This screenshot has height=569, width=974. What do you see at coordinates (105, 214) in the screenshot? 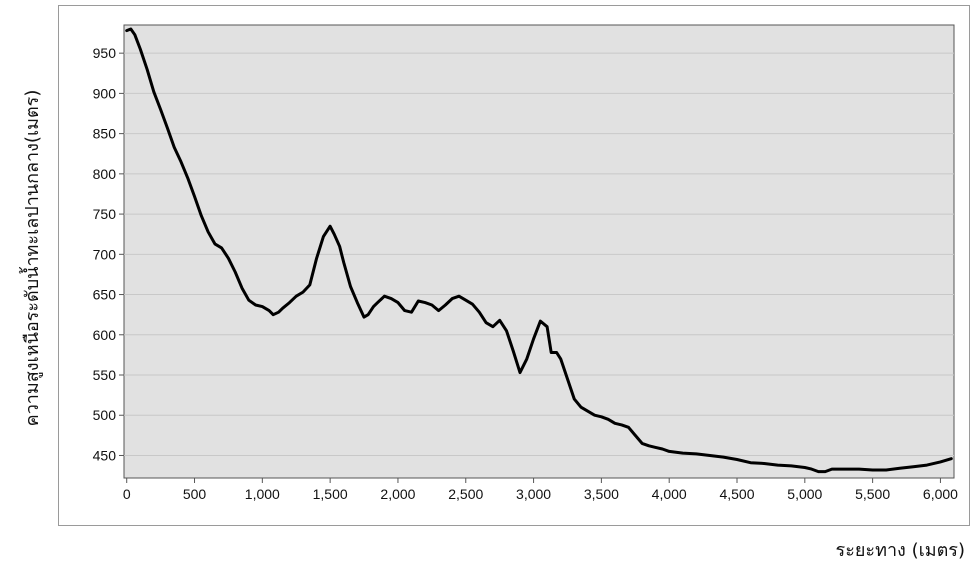
I see `y-tick-label: 750` at bounding box center [105, 214].